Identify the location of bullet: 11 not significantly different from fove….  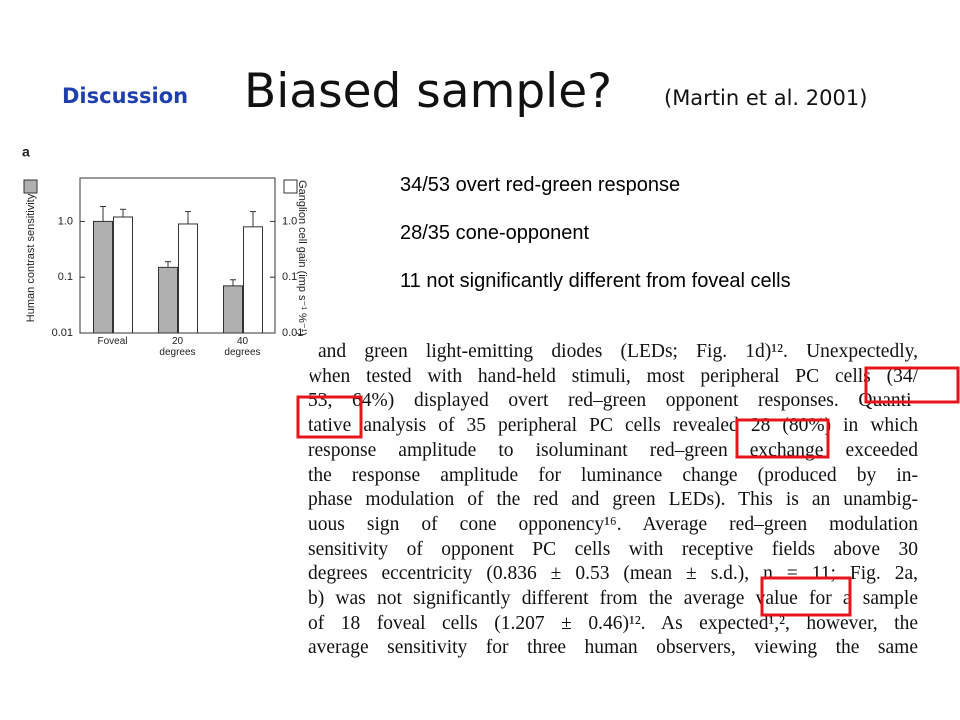
(595, 281).